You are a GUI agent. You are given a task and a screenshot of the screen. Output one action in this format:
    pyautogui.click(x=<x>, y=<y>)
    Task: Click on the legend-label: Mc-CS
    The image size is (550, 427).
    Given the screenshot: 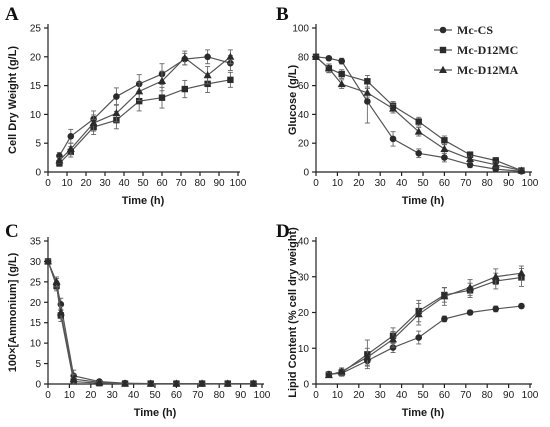 What is the action you would take?
    pyautogui.click(x=475, y=30)
    